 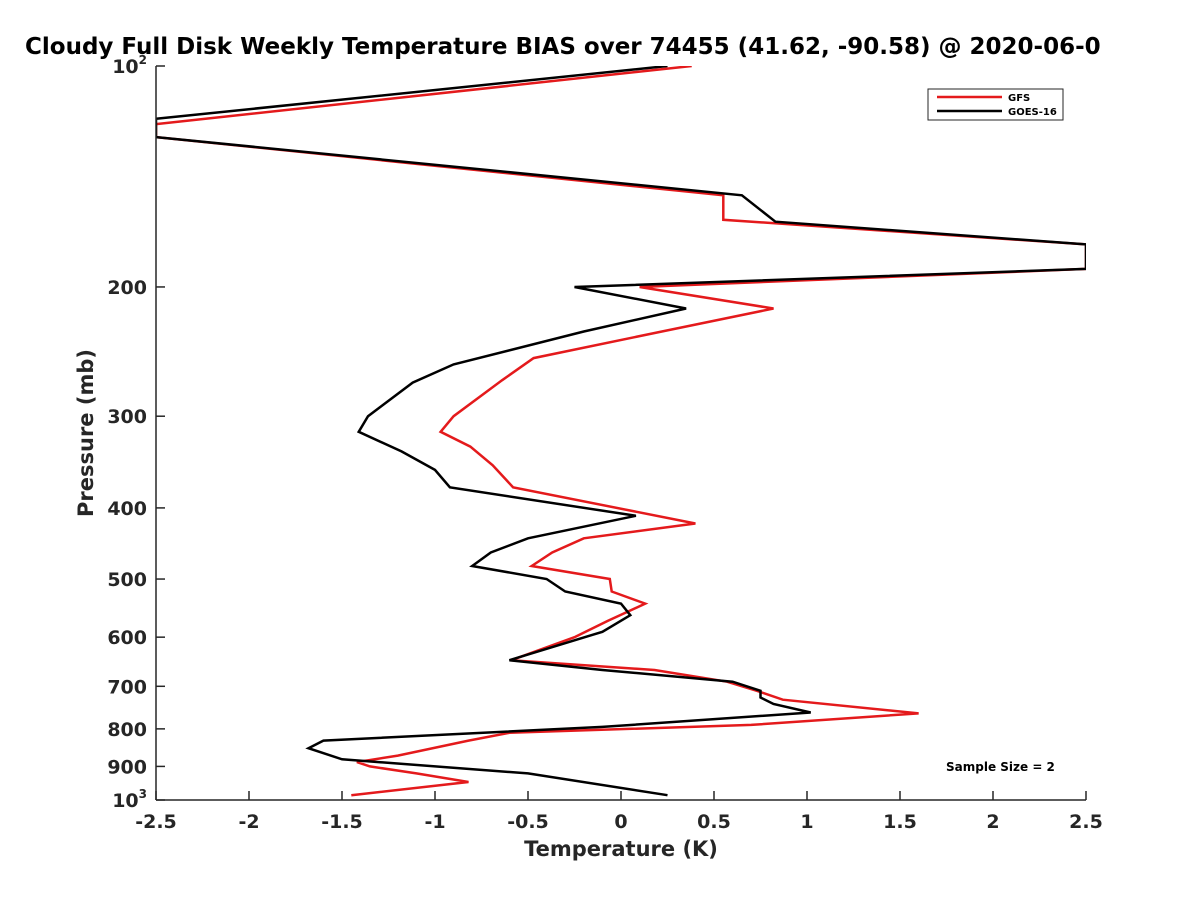 What do you see at coordinates (248, 822) in the screenshot?
I see `x-tick-label: -2` at bounding box center [248, 822].